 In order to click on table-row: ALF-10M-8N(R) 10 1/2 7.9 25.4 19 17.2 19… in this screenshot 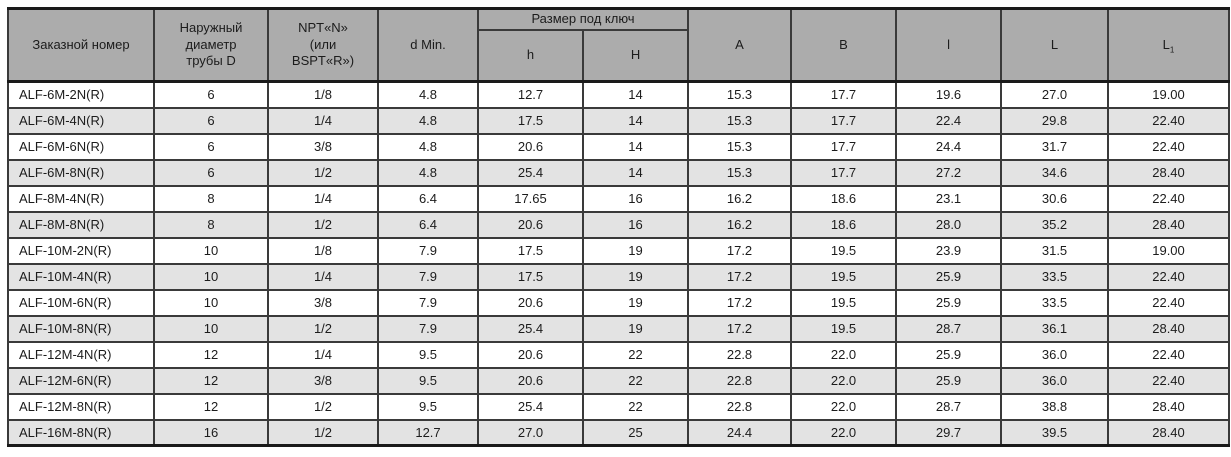, I will do `click(619, 328)`.